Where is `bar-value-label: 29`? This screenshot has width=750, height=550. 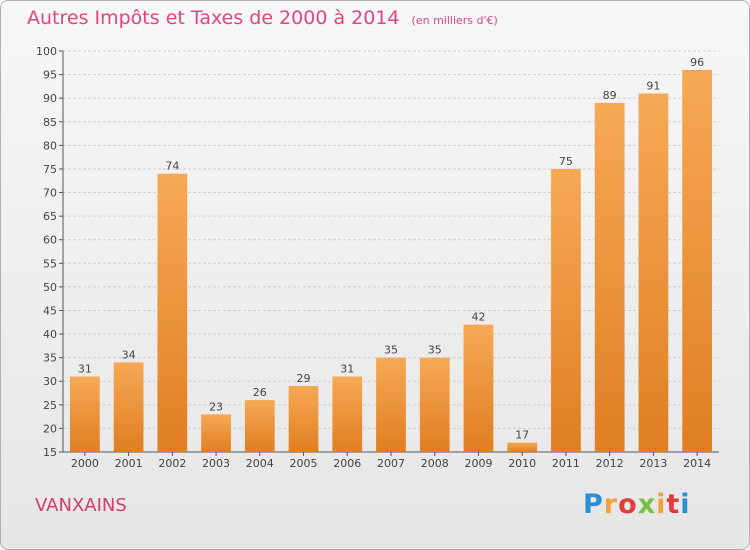 bar-value-label: 29 is located at coordinates (304, 378).